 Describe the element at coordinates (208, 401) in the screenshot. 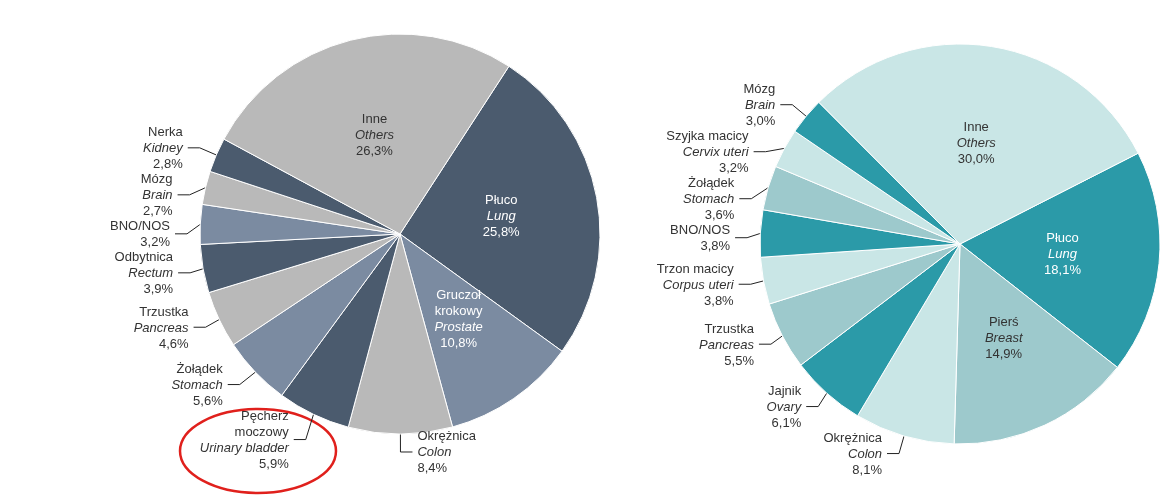

I see `data-label: 5,6%` at that location.